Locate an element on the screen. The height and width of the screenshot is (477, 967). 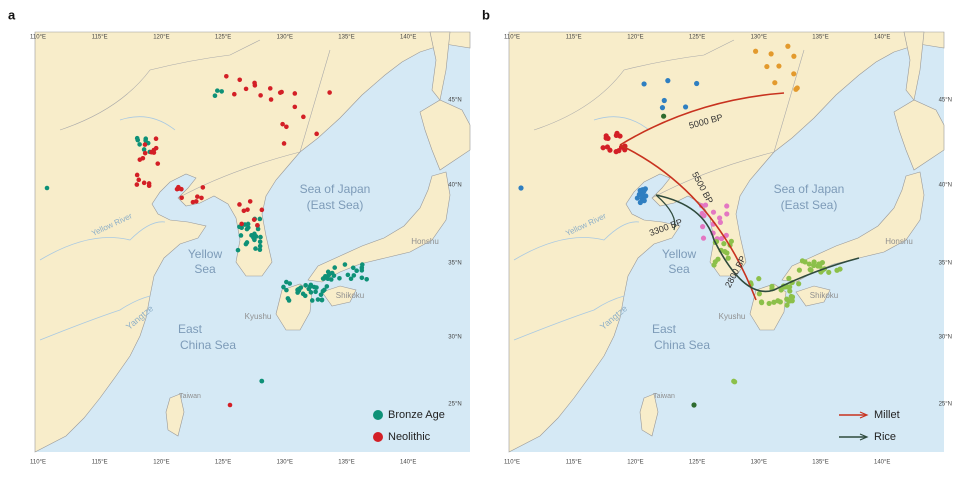
place-name: Shikoku is located at coordinates (350, 295).